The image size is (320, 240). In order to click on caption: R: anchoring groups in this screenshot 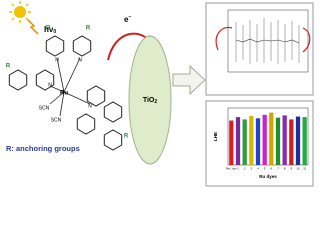, I will do `click(43, 148)`.